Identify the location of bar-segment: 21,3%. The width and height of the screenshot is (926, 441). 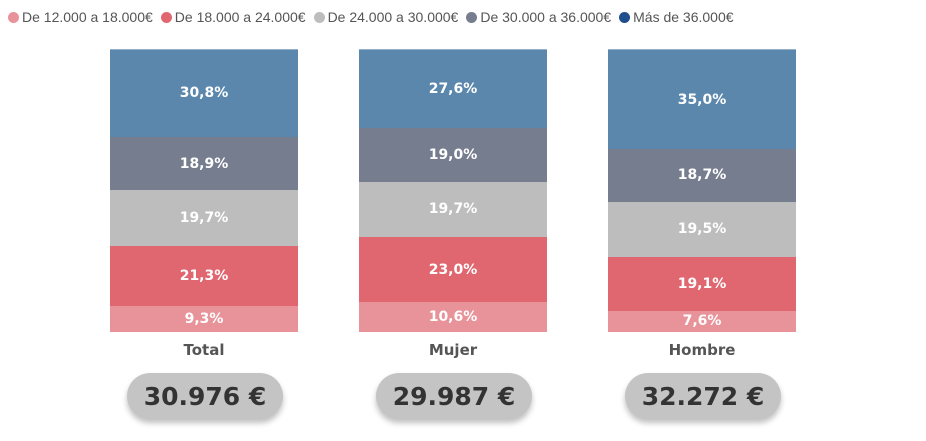
(204, 275).